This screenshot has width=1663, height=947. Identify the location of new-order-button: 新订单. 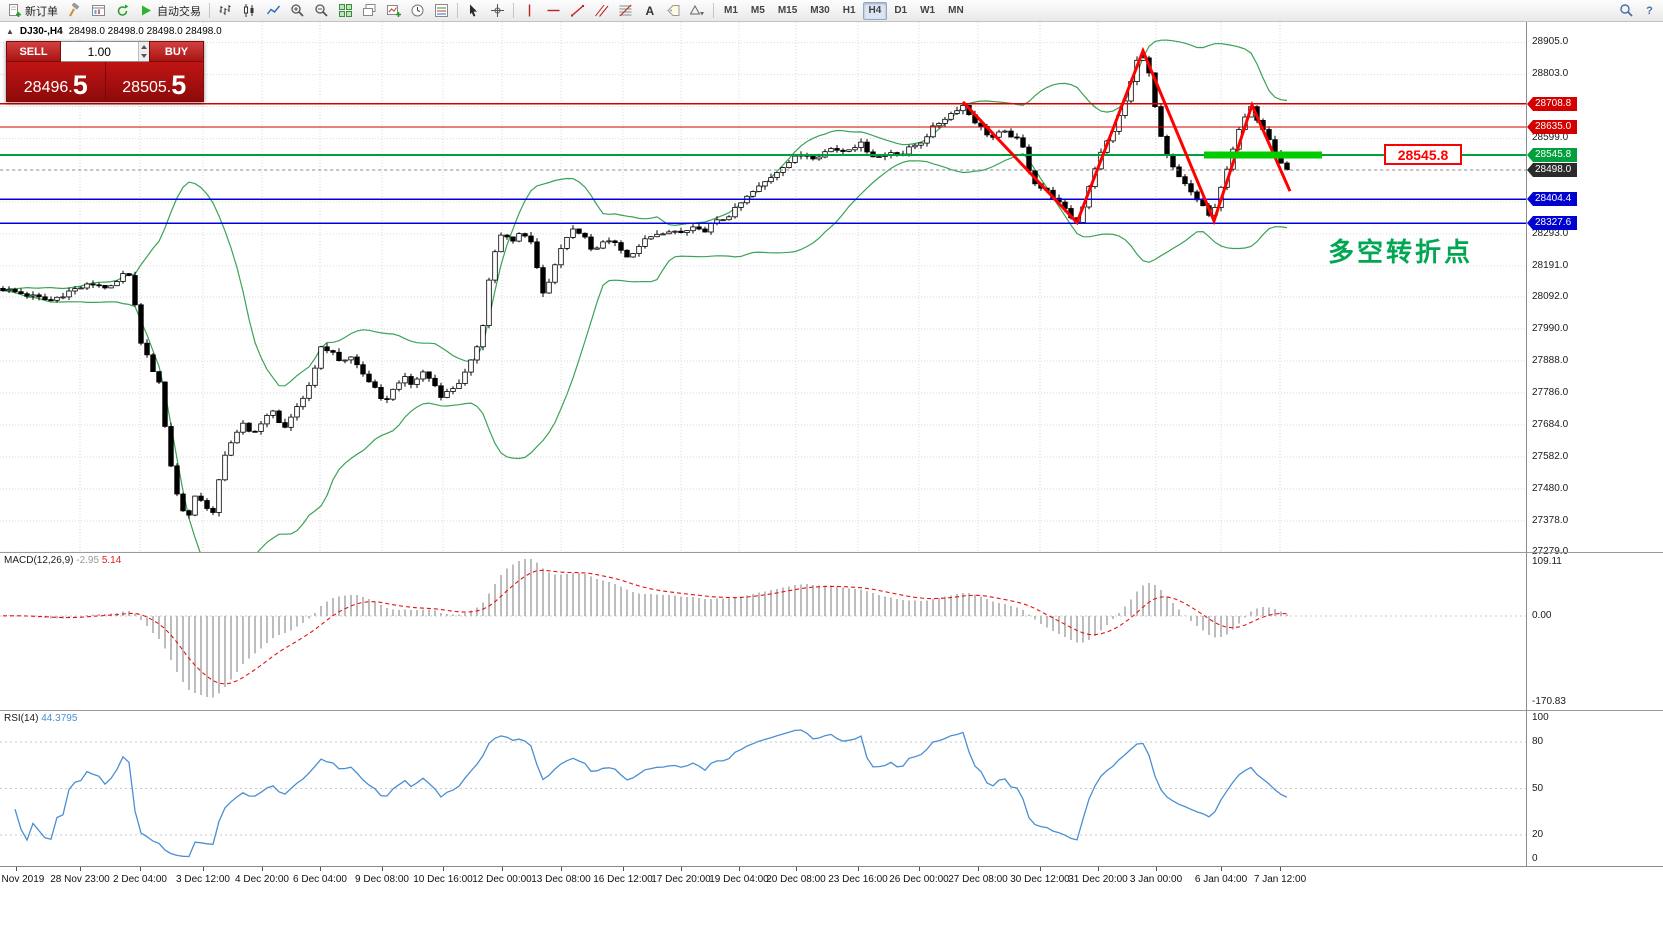
(32, 11).